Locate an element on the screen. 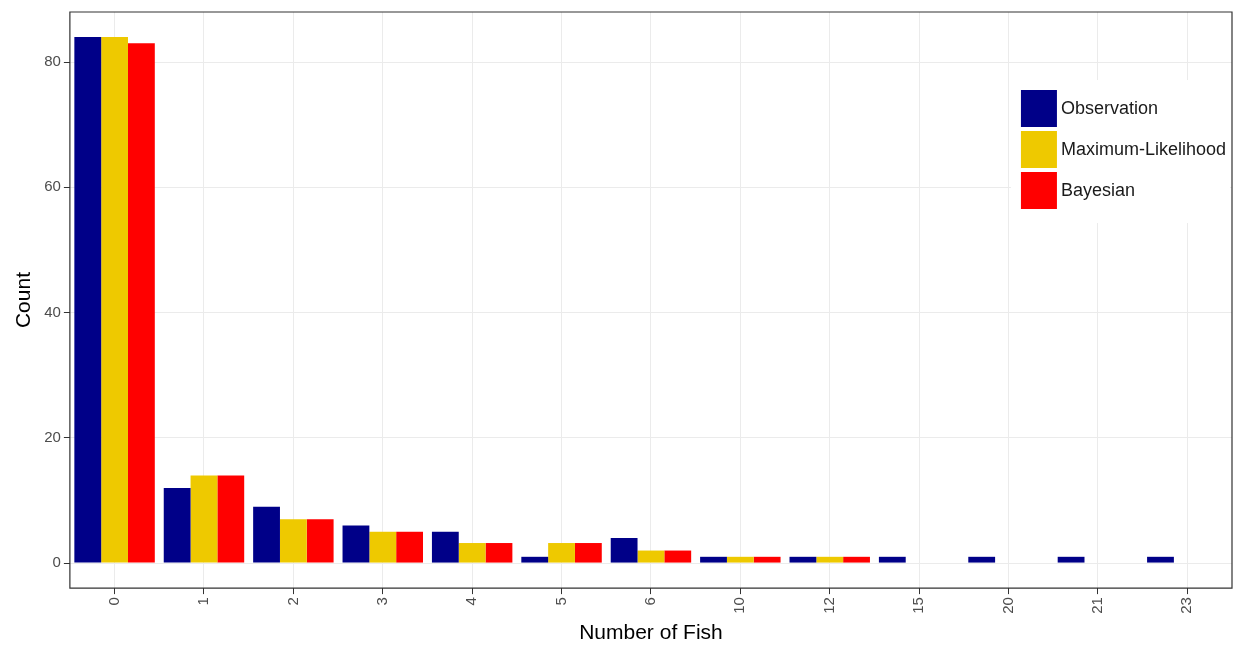  x-tick-label: 4 is located at coordinates (471, 601).